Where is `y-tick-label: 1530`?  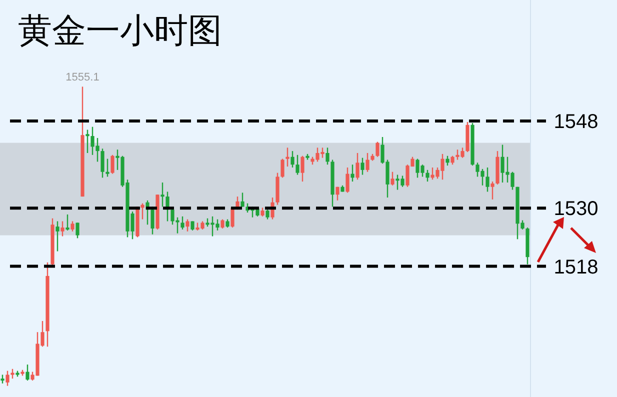
y-tick-label: 1530 is located at coordinates (576, 209).